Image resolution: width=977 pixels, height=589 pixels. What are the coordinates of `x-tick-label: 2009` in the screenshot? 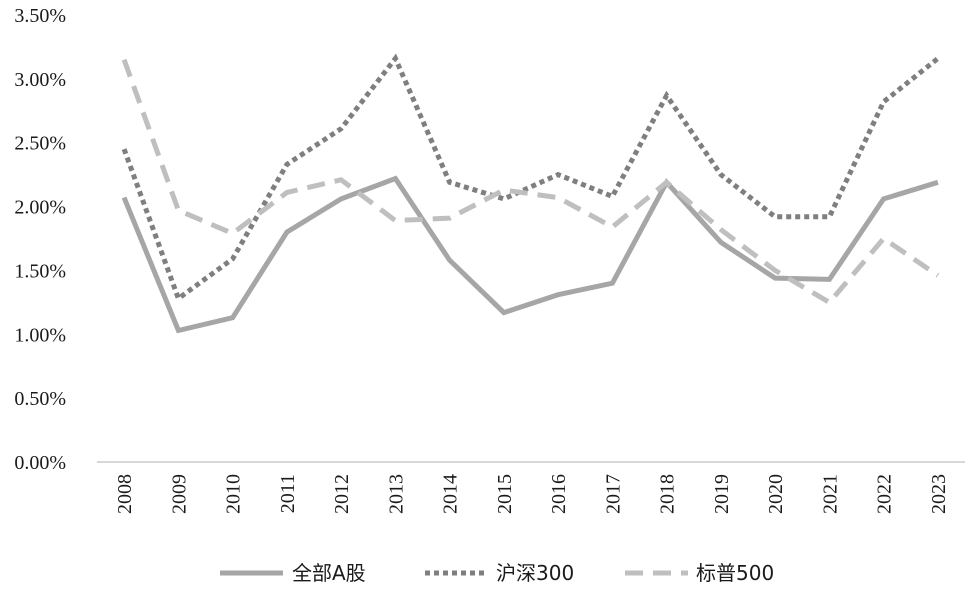 It's located at (179, 494).